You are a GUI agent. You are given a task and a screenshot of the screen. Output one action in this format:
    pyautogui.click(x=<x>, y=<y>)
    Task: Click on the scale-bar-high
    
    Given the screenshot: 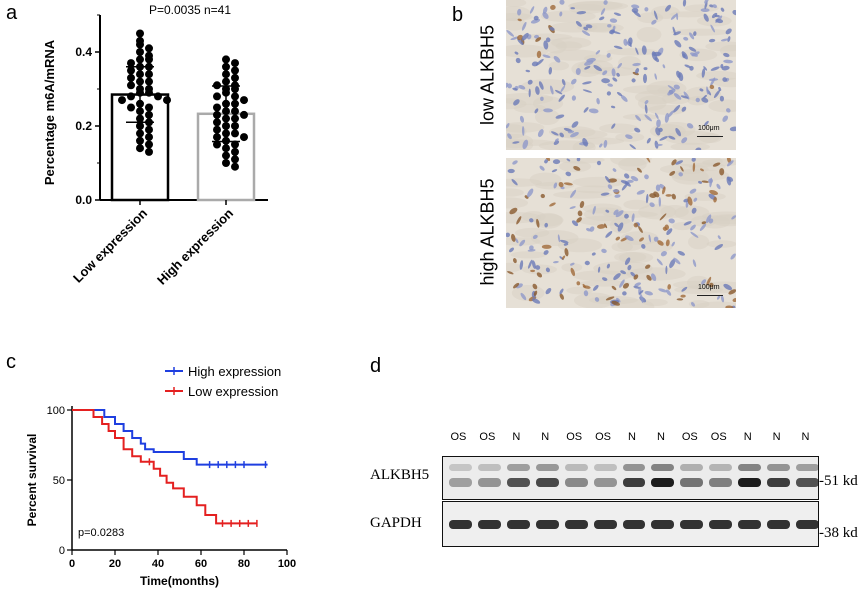 What is the action you would take?
    pyautogui.click(x=710, y=295)
    